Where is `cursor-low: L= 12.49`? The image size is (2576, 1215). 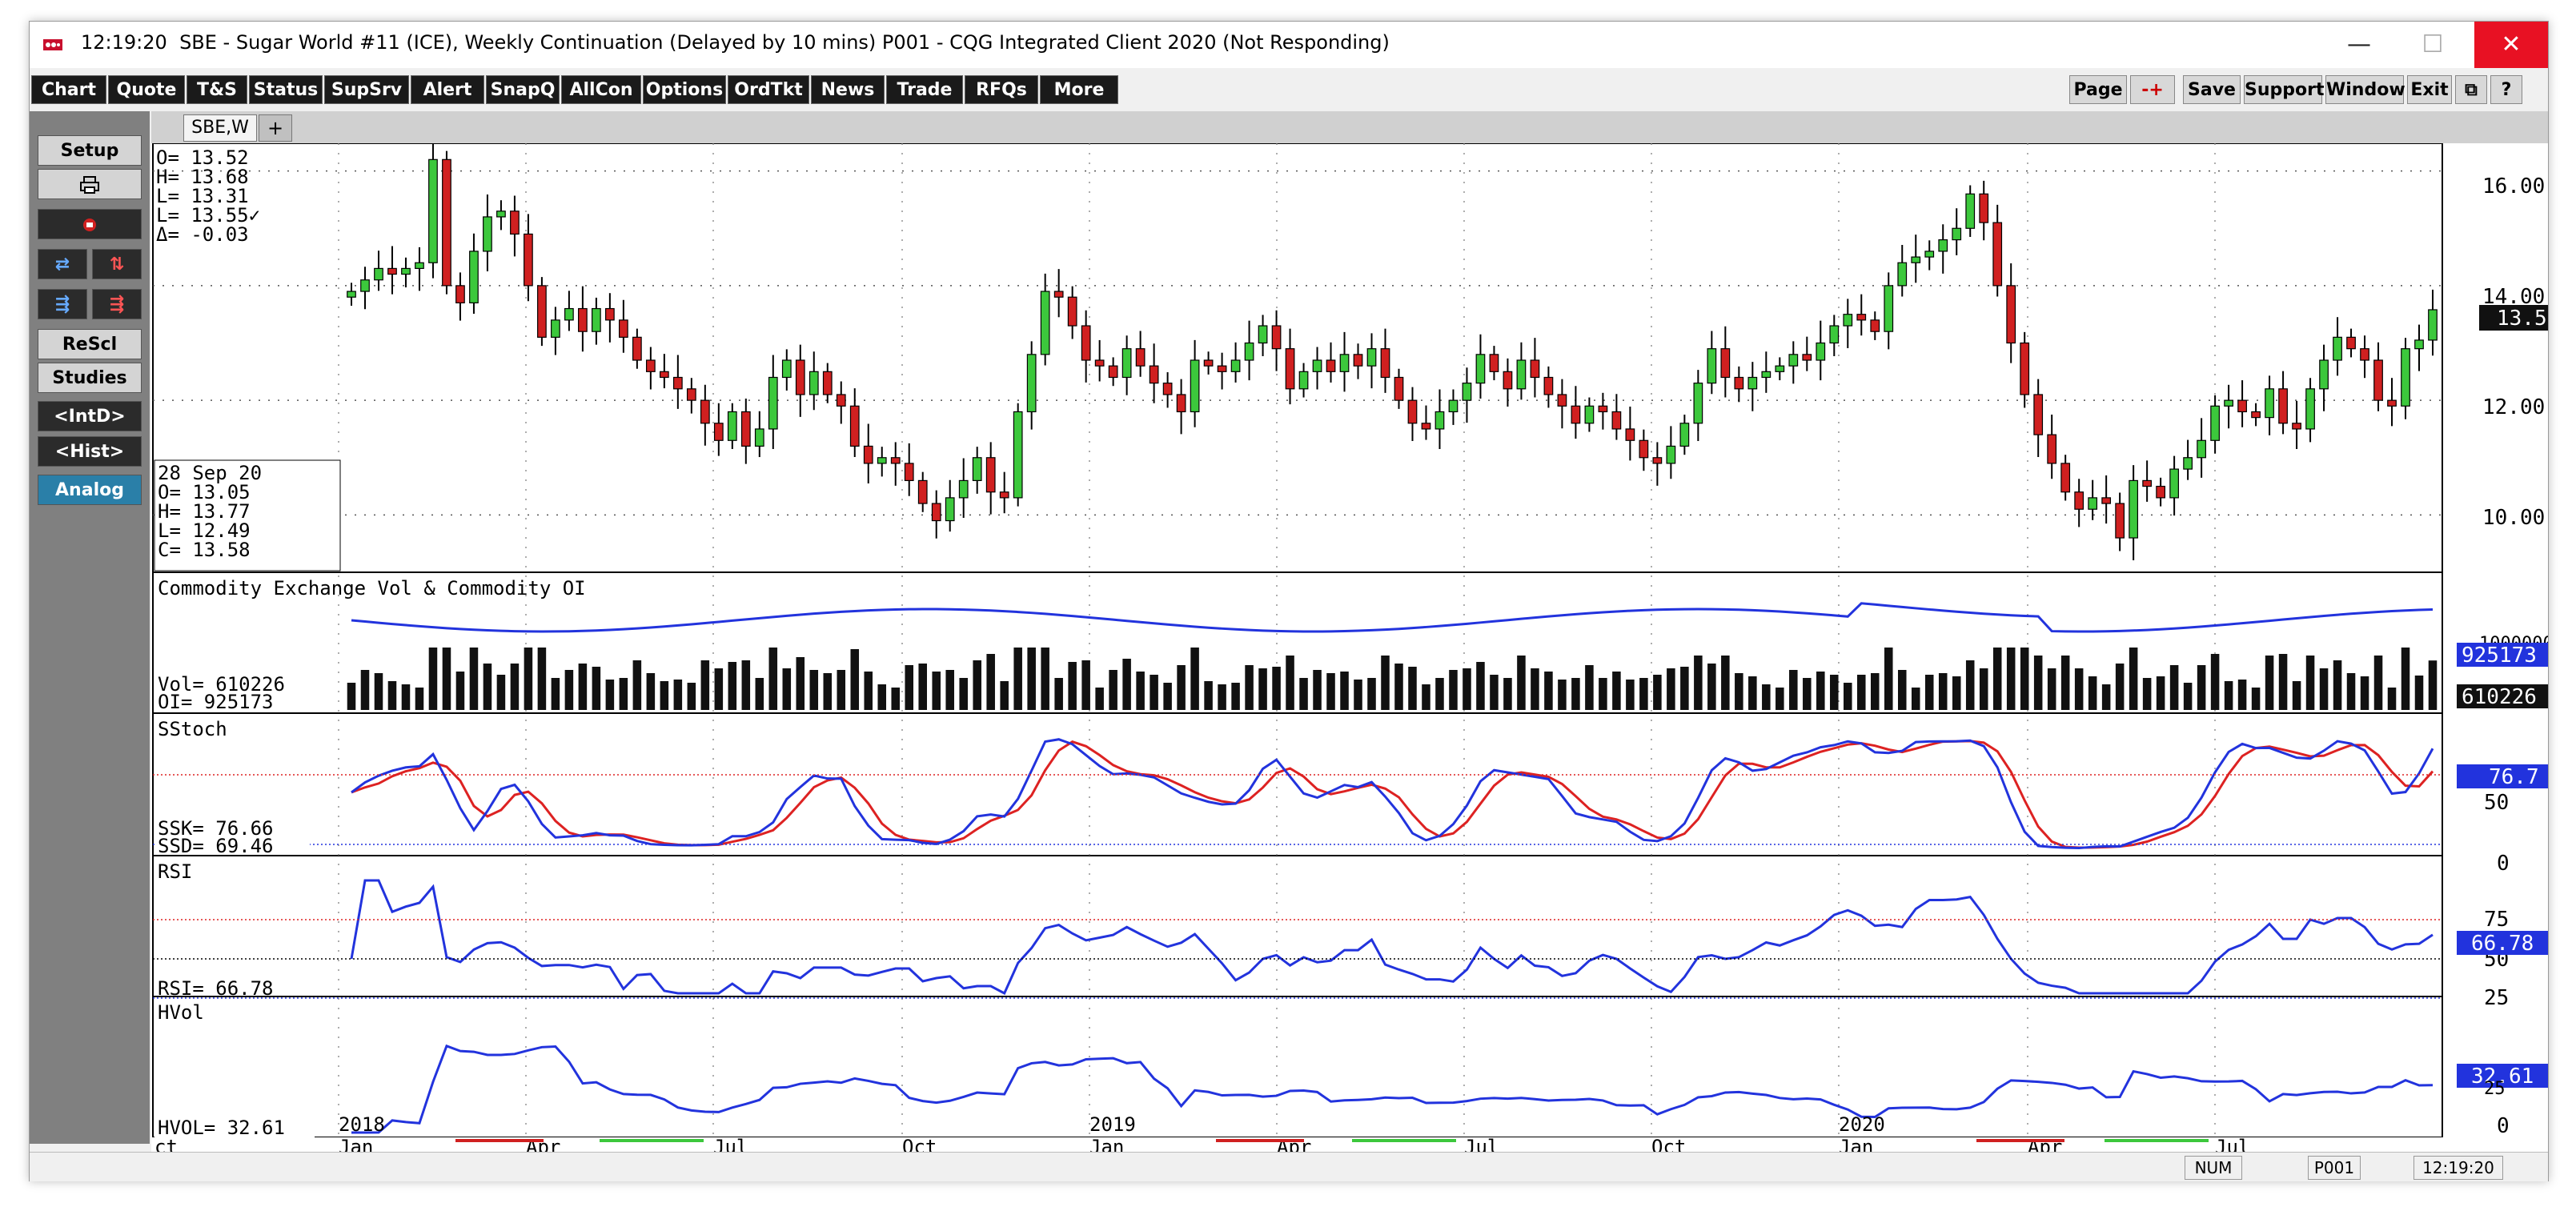 cursor-low: L= 12.49 is located at coordinates (205, 530).